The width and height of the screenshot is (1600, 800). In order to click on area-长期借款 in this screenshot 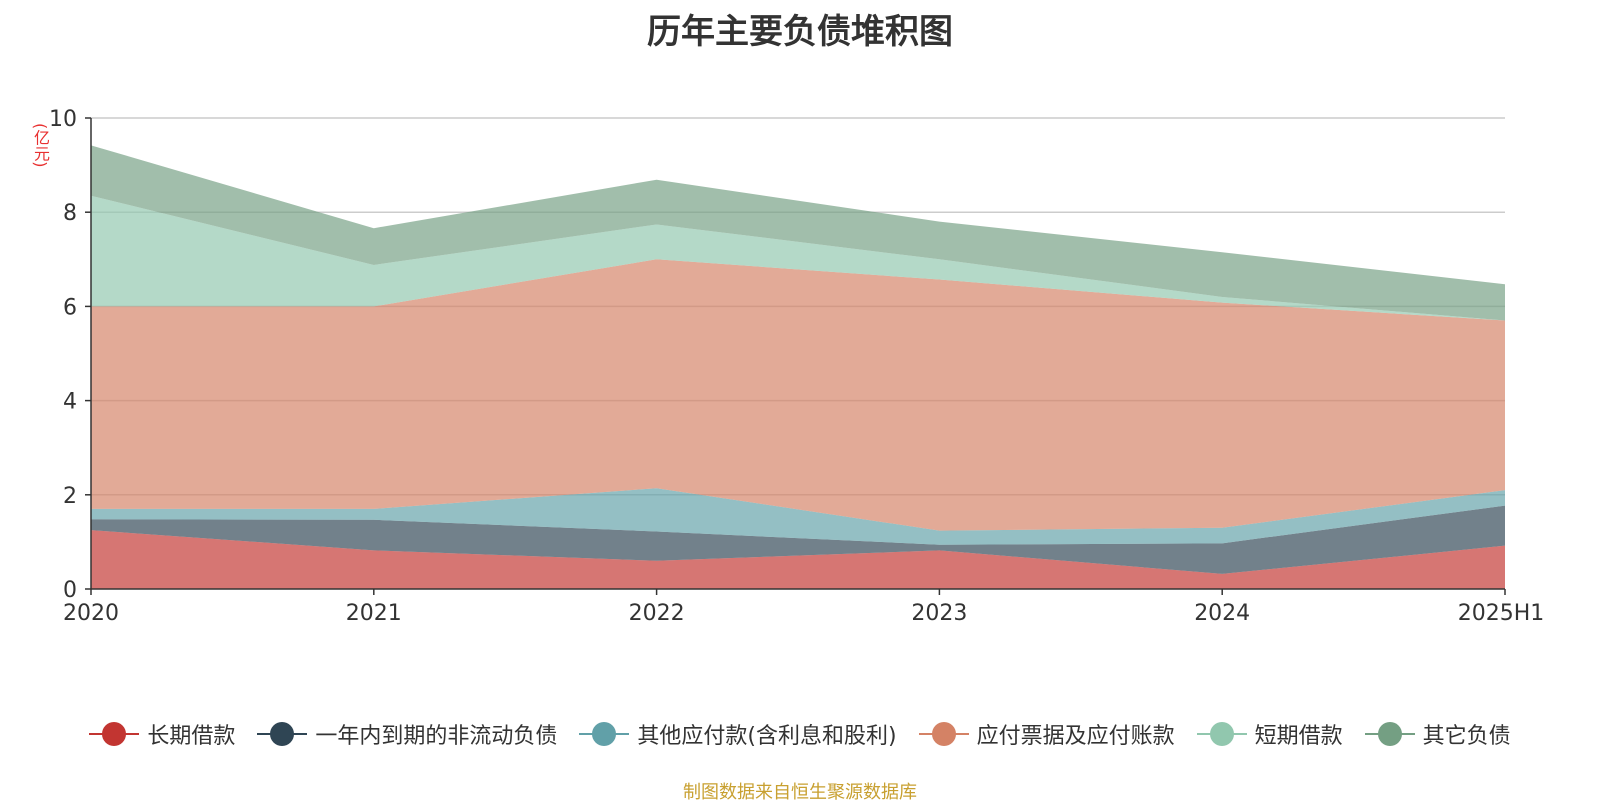, I will do `click(798, 559)`.